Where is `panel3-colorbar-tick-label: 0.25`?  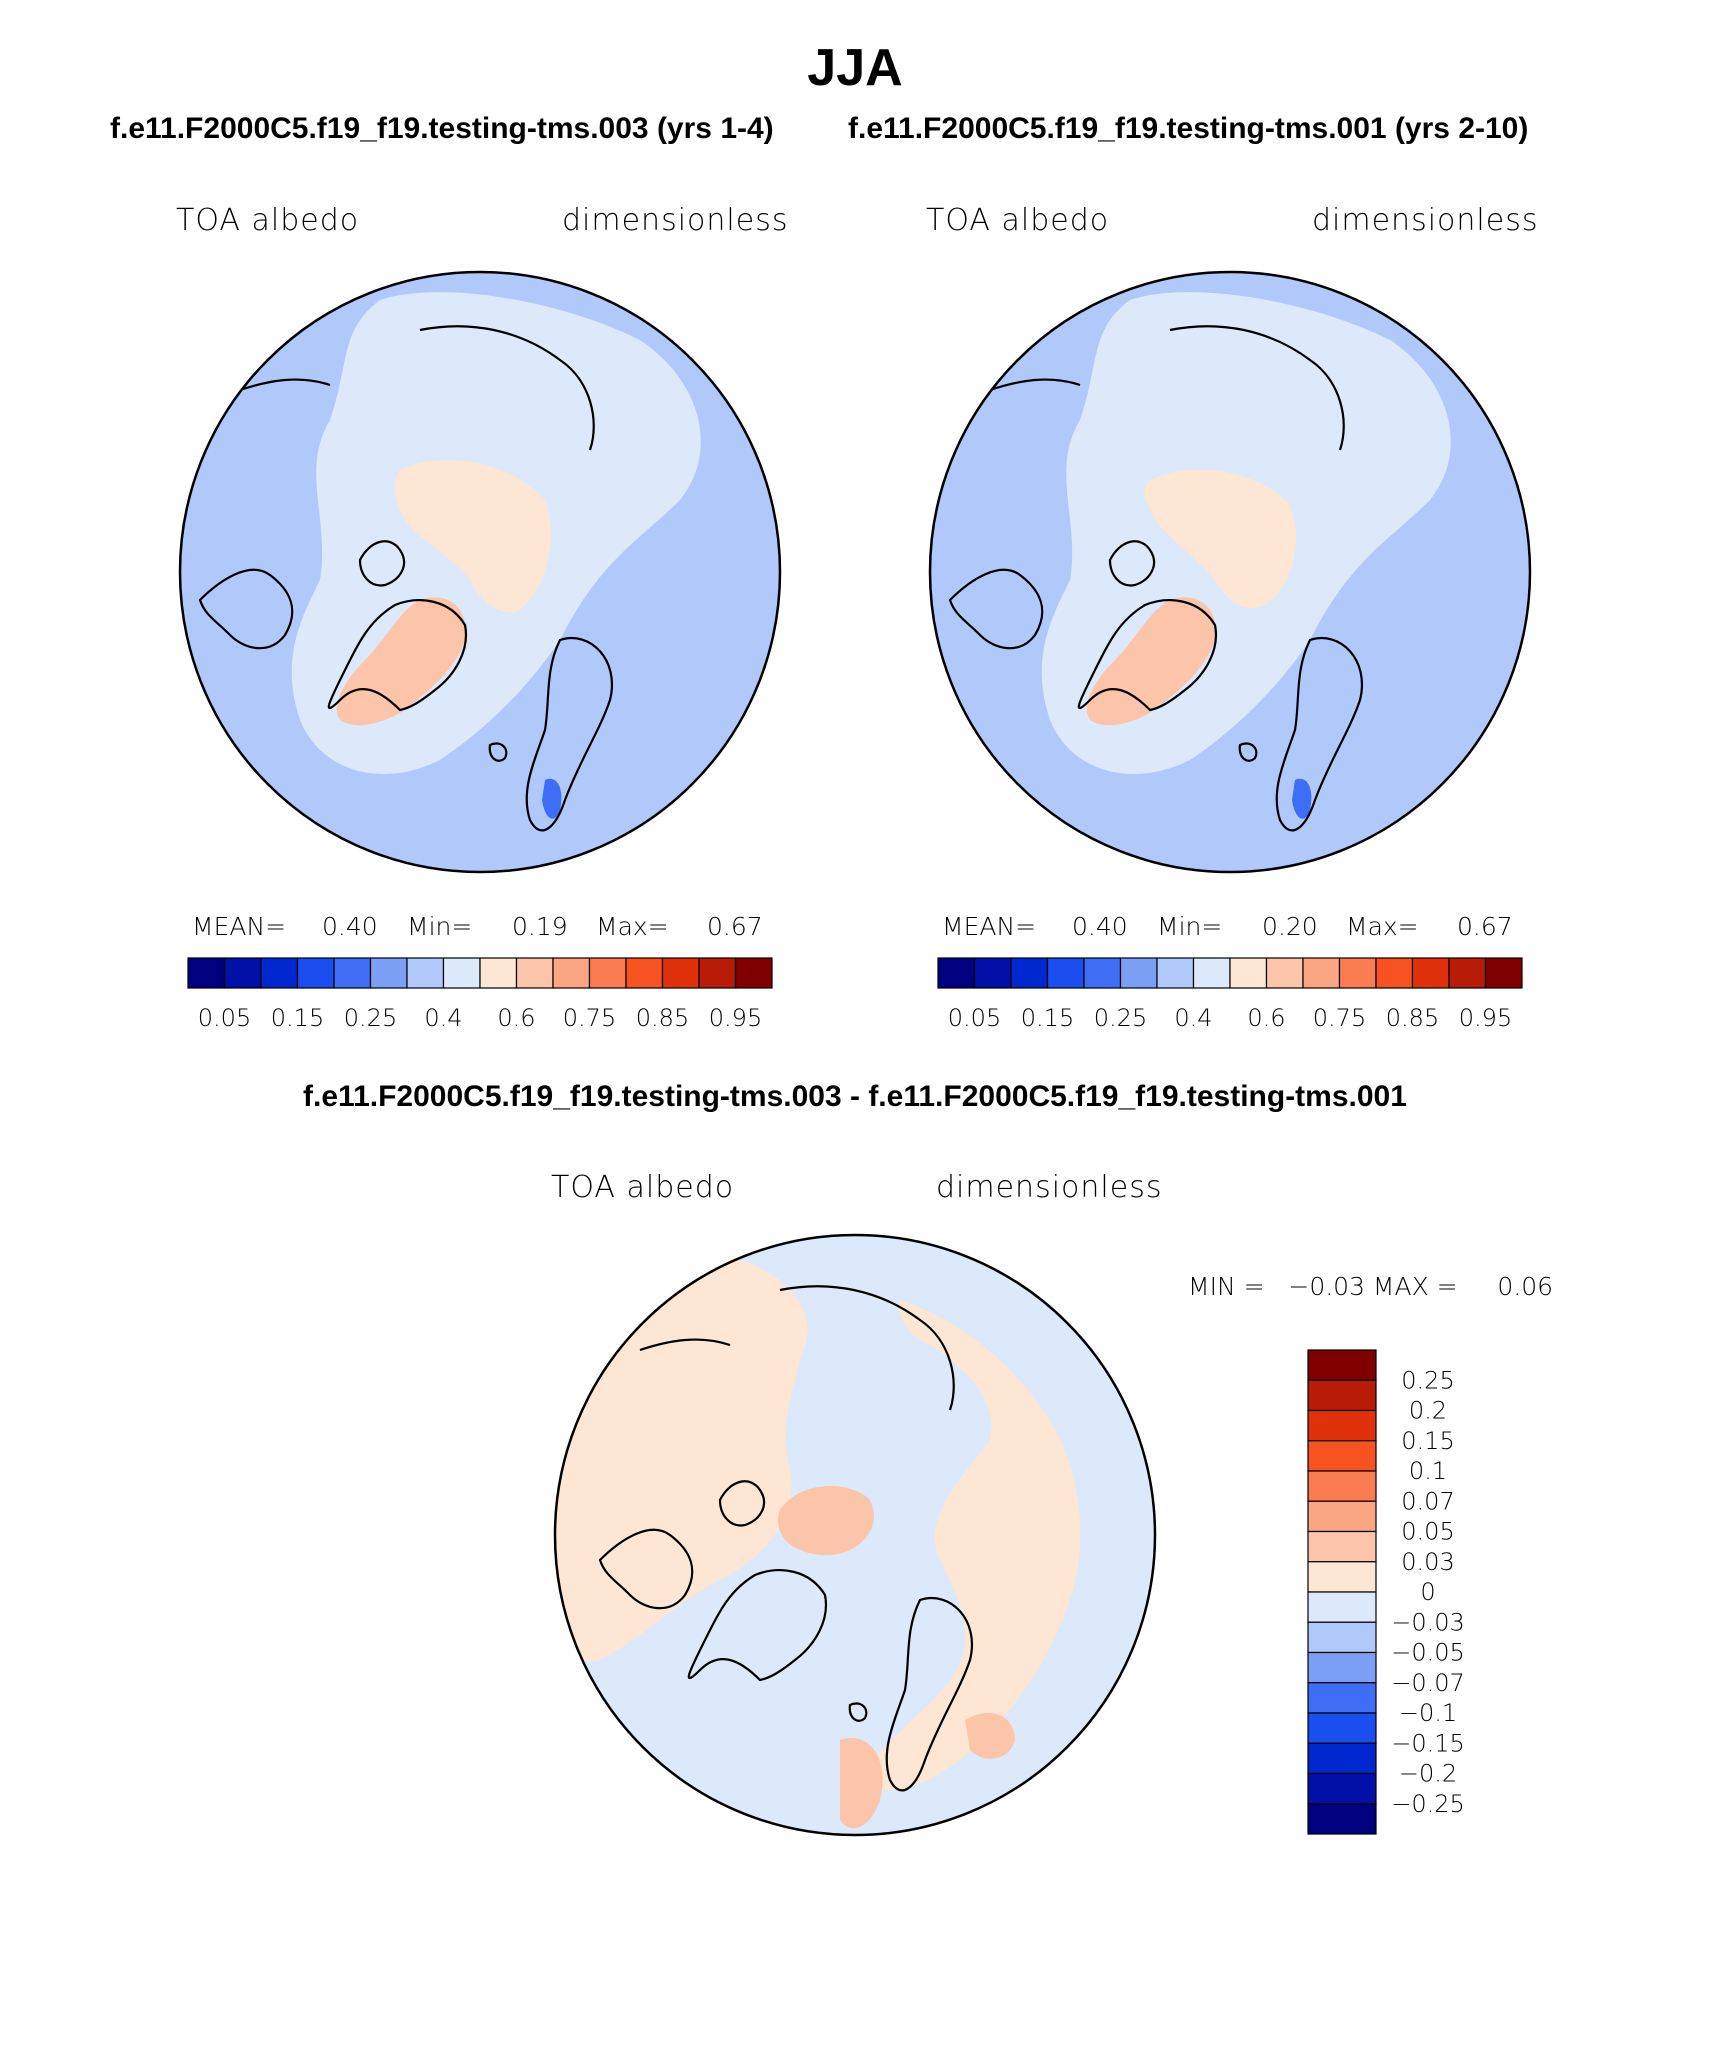
panel3-colorbar-tick-label: 0.25 is located at coordinates (1427, 1380).